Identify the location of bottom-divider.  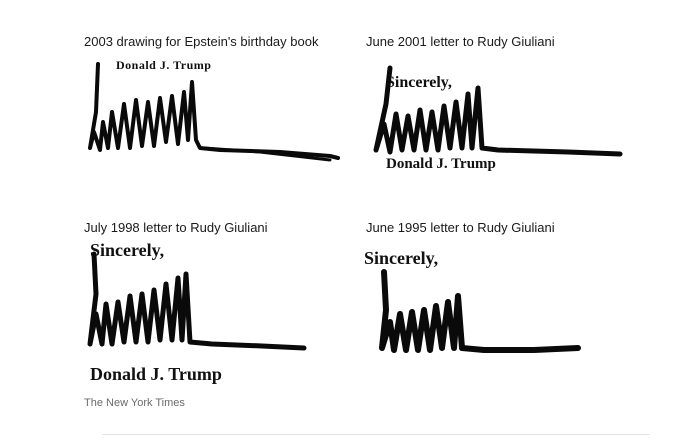
(376, 434).